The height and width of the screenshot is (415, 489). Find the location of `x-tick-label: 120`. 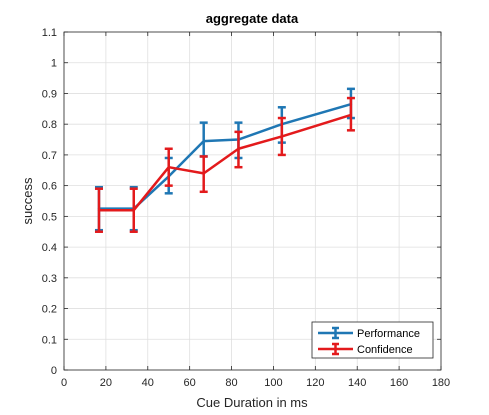

x-tick-label: 120 is located at coordinates (315, 383).